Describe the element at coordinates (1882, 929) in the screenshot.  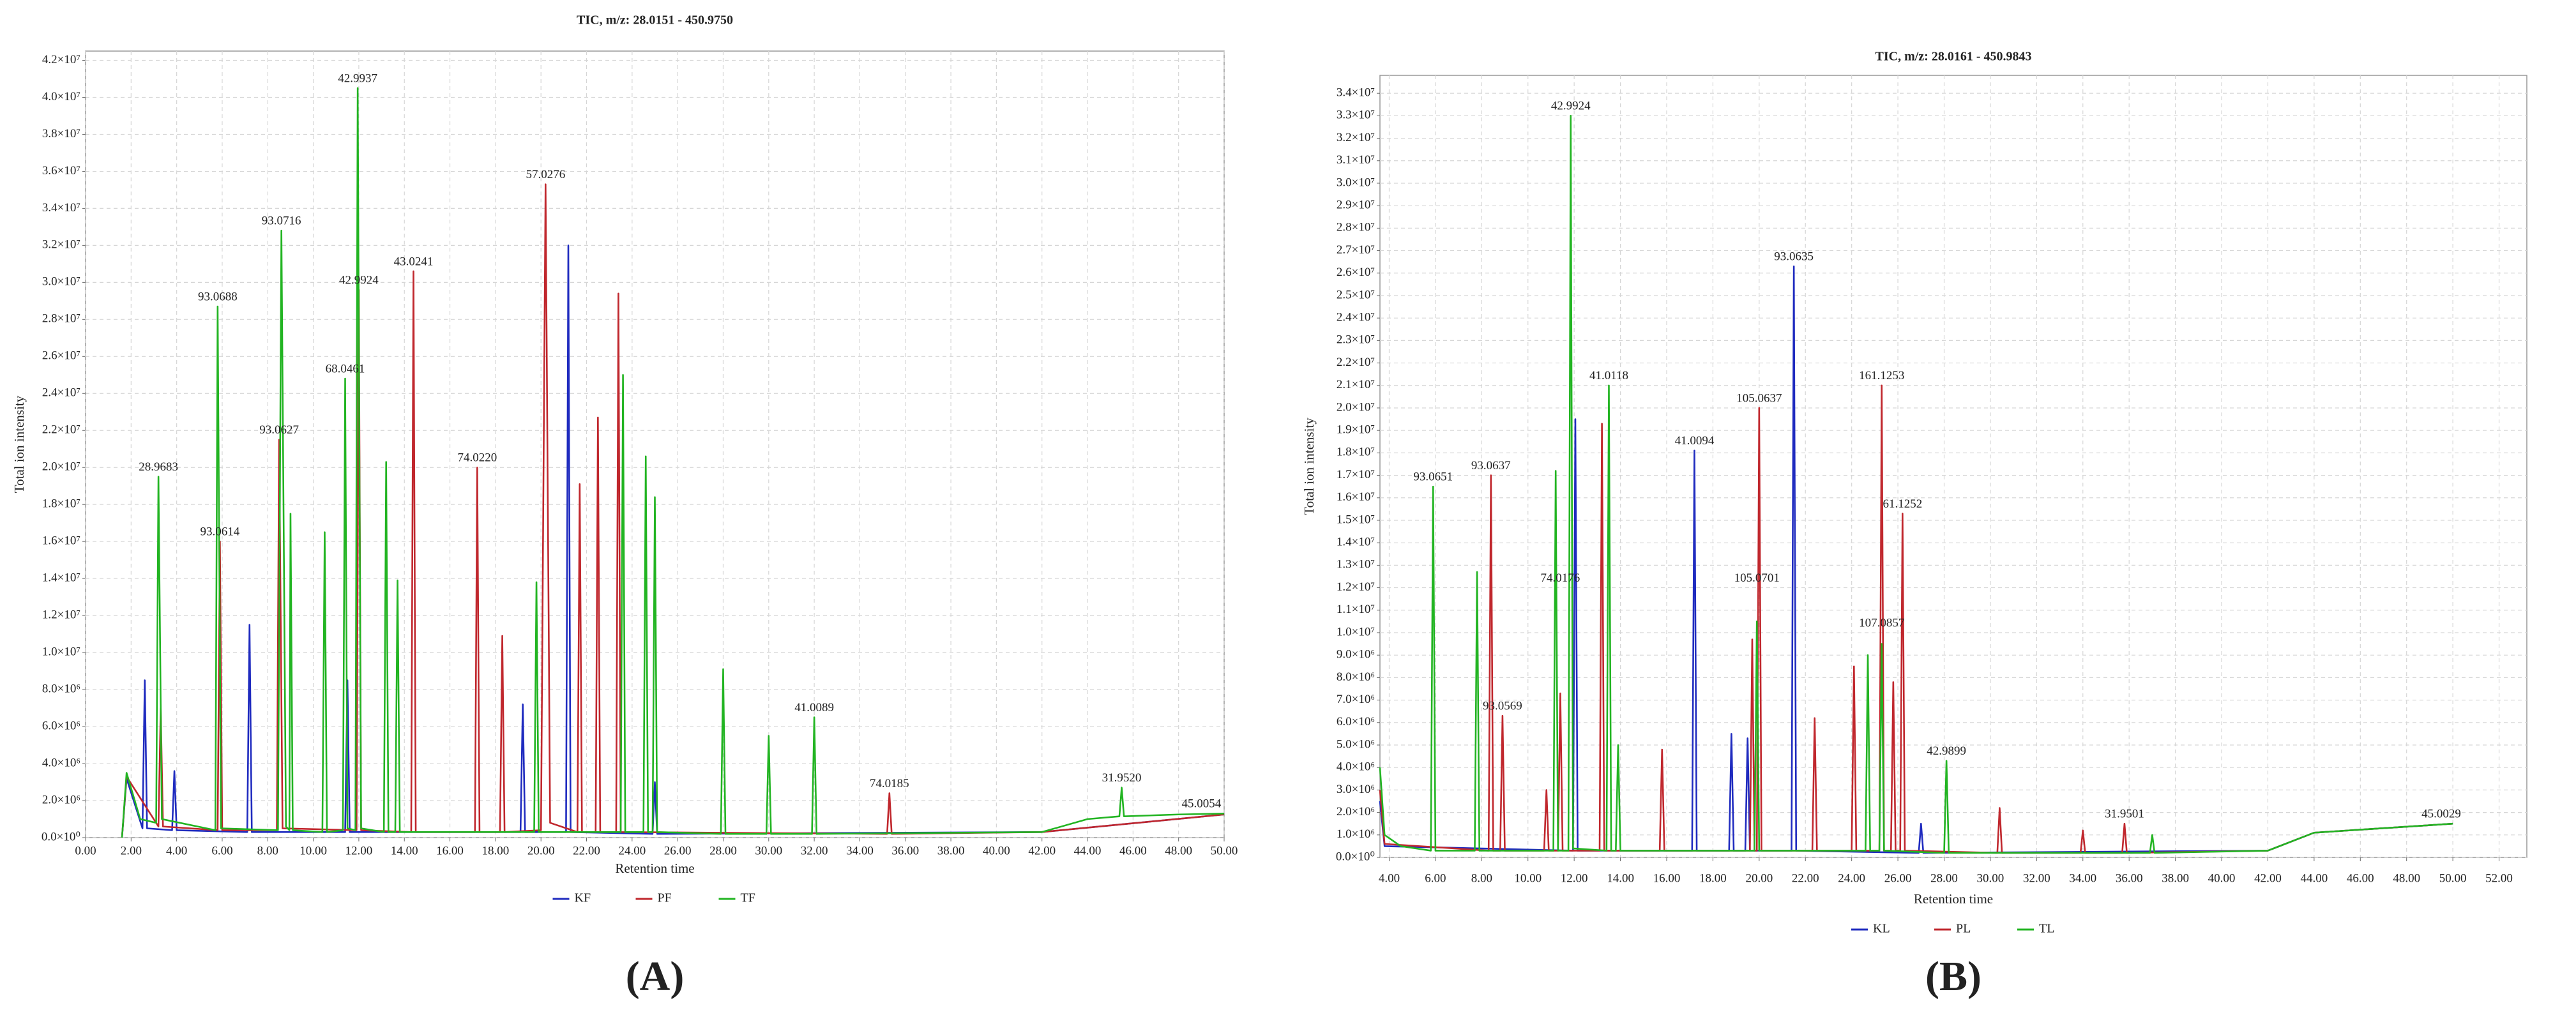
I see `legend-label: KL` at that location.